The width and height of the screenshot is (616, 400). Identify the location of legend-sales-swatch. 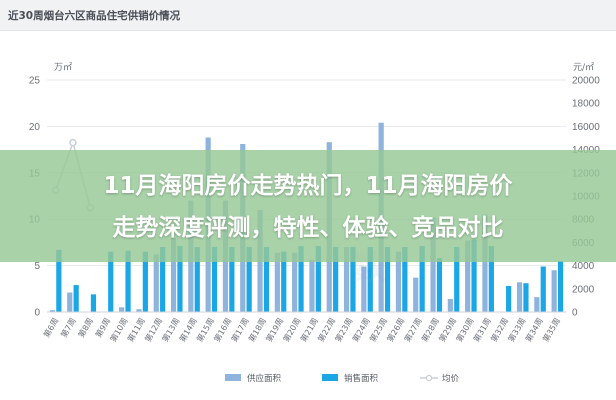
(330, 377).